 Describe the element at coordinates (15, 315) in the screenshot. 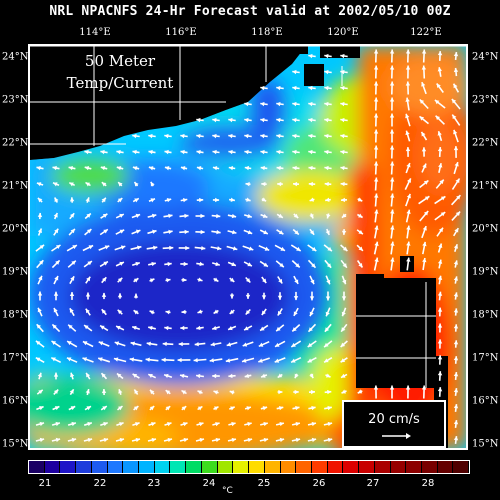

I see `lat-label-left-18: 18°N` at that location.